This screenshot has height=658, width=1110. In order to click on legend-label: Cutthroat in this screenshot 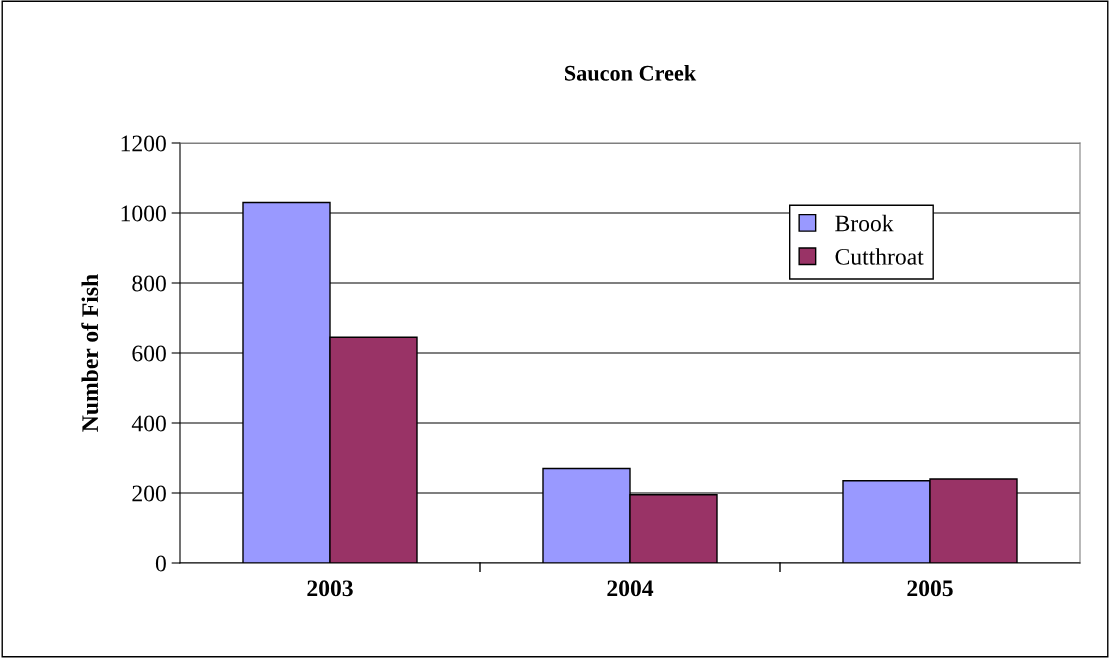, I will do `click(879, 256)`.